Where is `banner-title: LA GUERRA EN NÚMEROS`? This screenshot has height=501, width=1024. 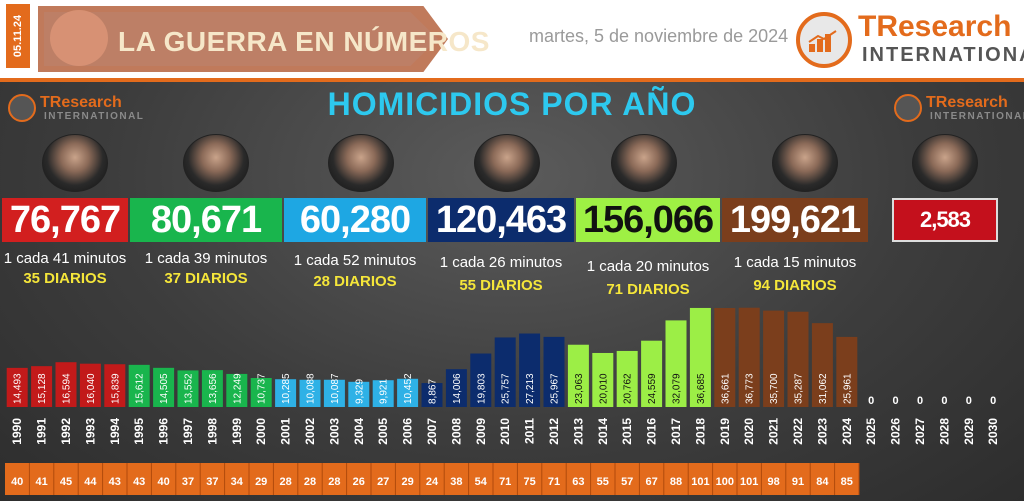 banner-title: LA GUERRA EN NÚMEROS is located at coordinates (304, 41).